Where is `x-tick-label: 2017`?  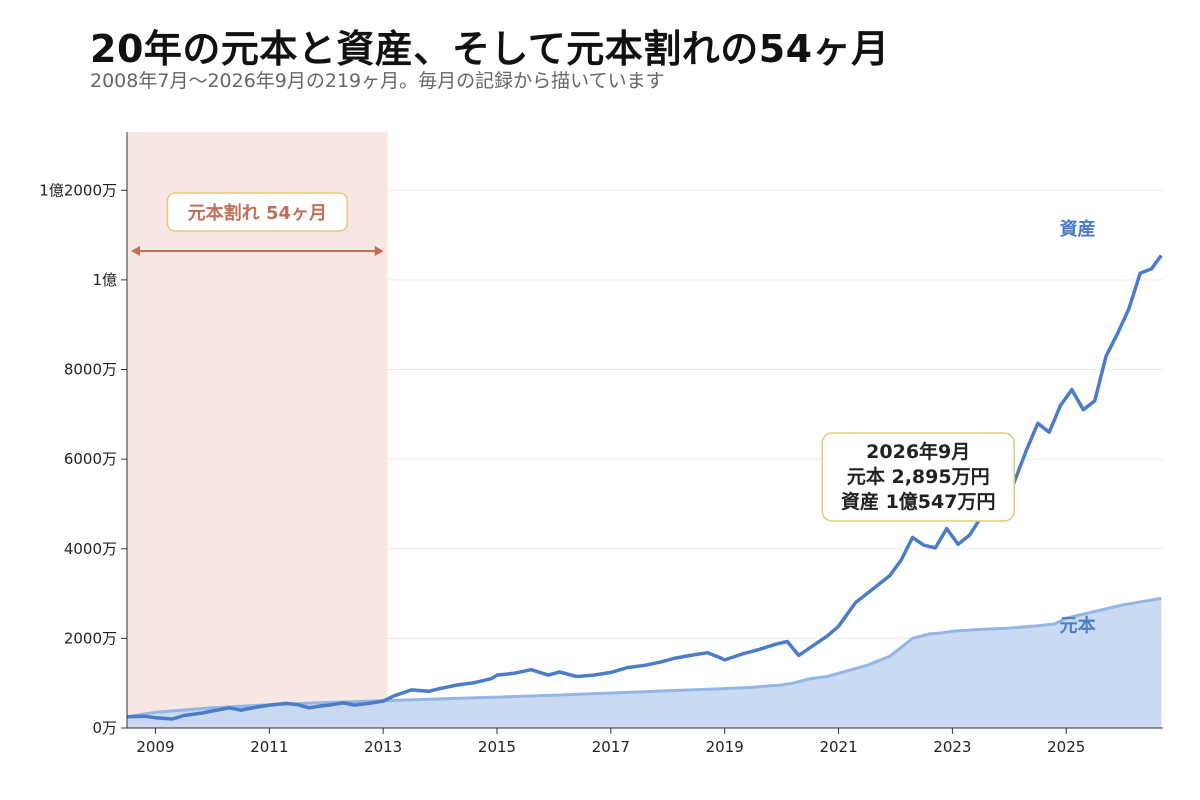
x-tick-label: 2017 is located at coordinates (611, 747).